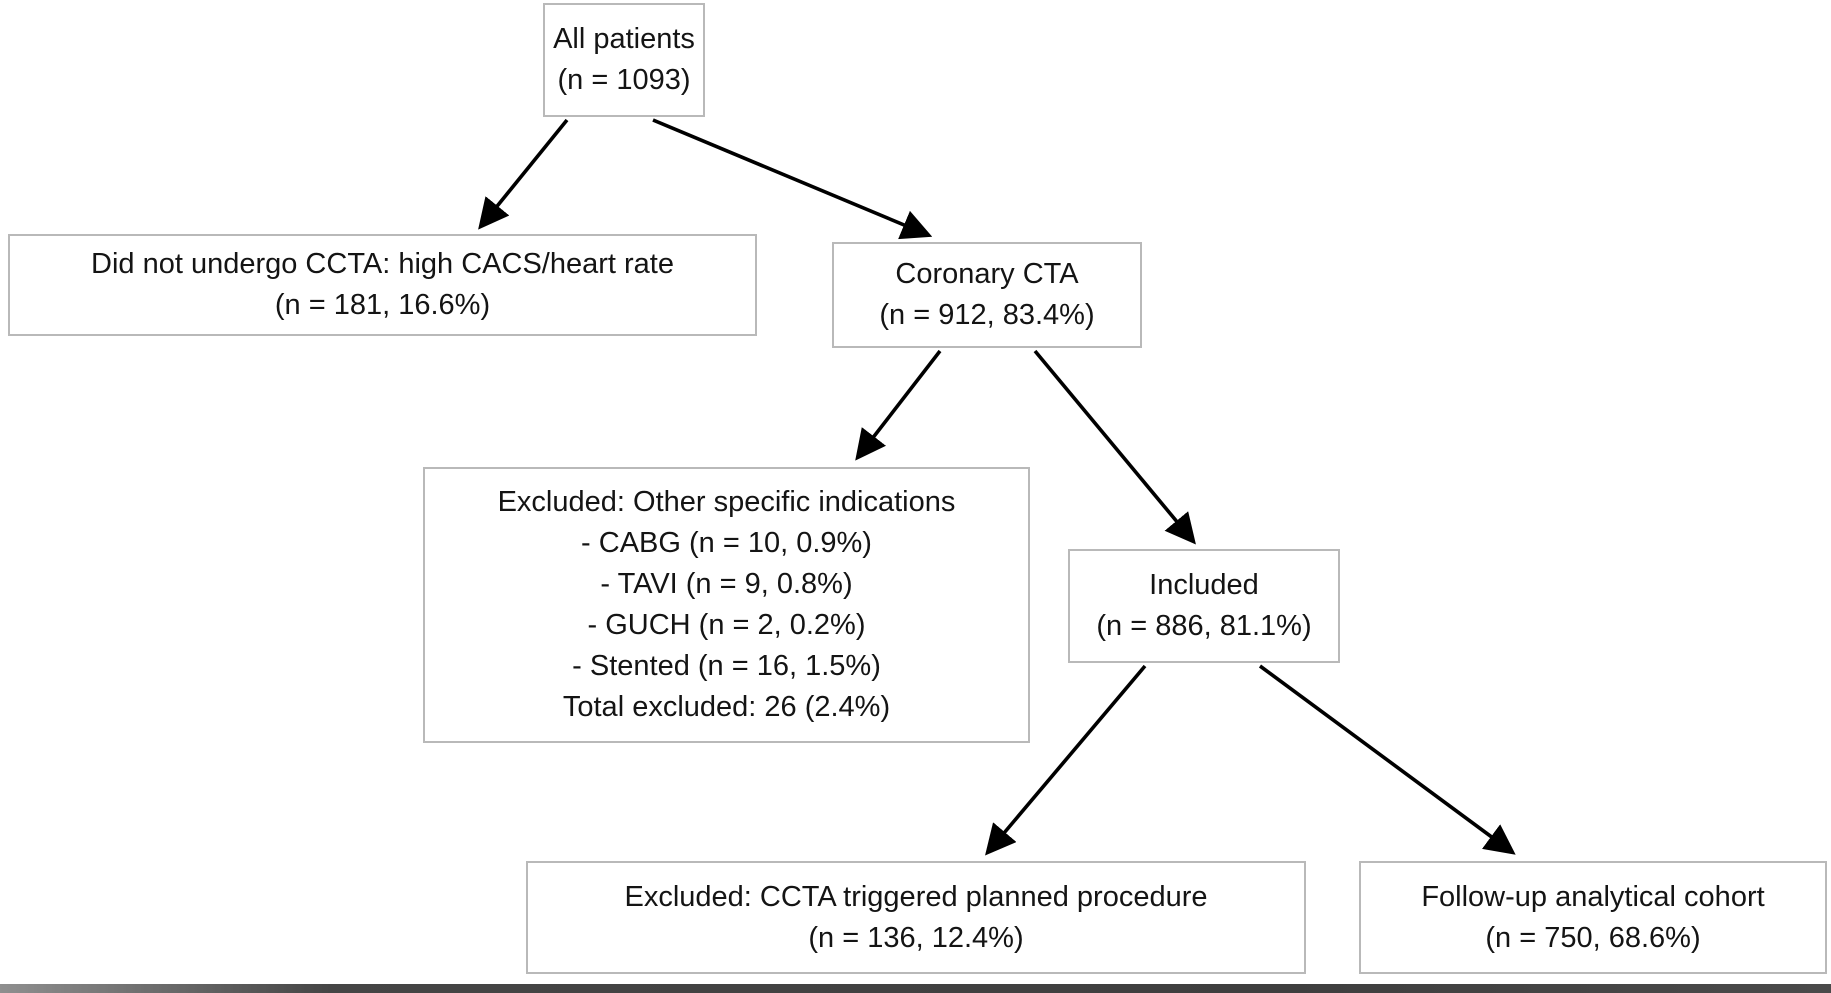 Image resolution: width=1831 pixels, height=993 pixels. What do you see at coordinates (1387, 759) in the screenshot?
I see `arrow-included-to-followup-cohort` at bounding box center [1387, 759].